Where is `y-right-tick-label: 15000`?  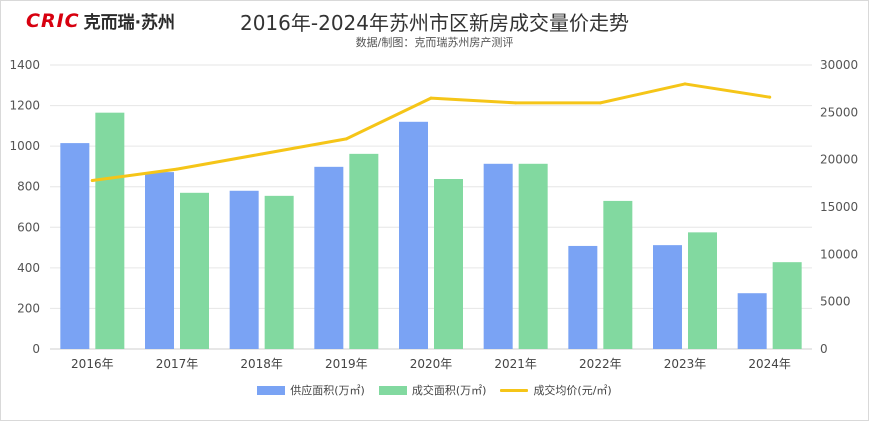 y-right-tick-label: 15000 is located at coordinates (839, 207).